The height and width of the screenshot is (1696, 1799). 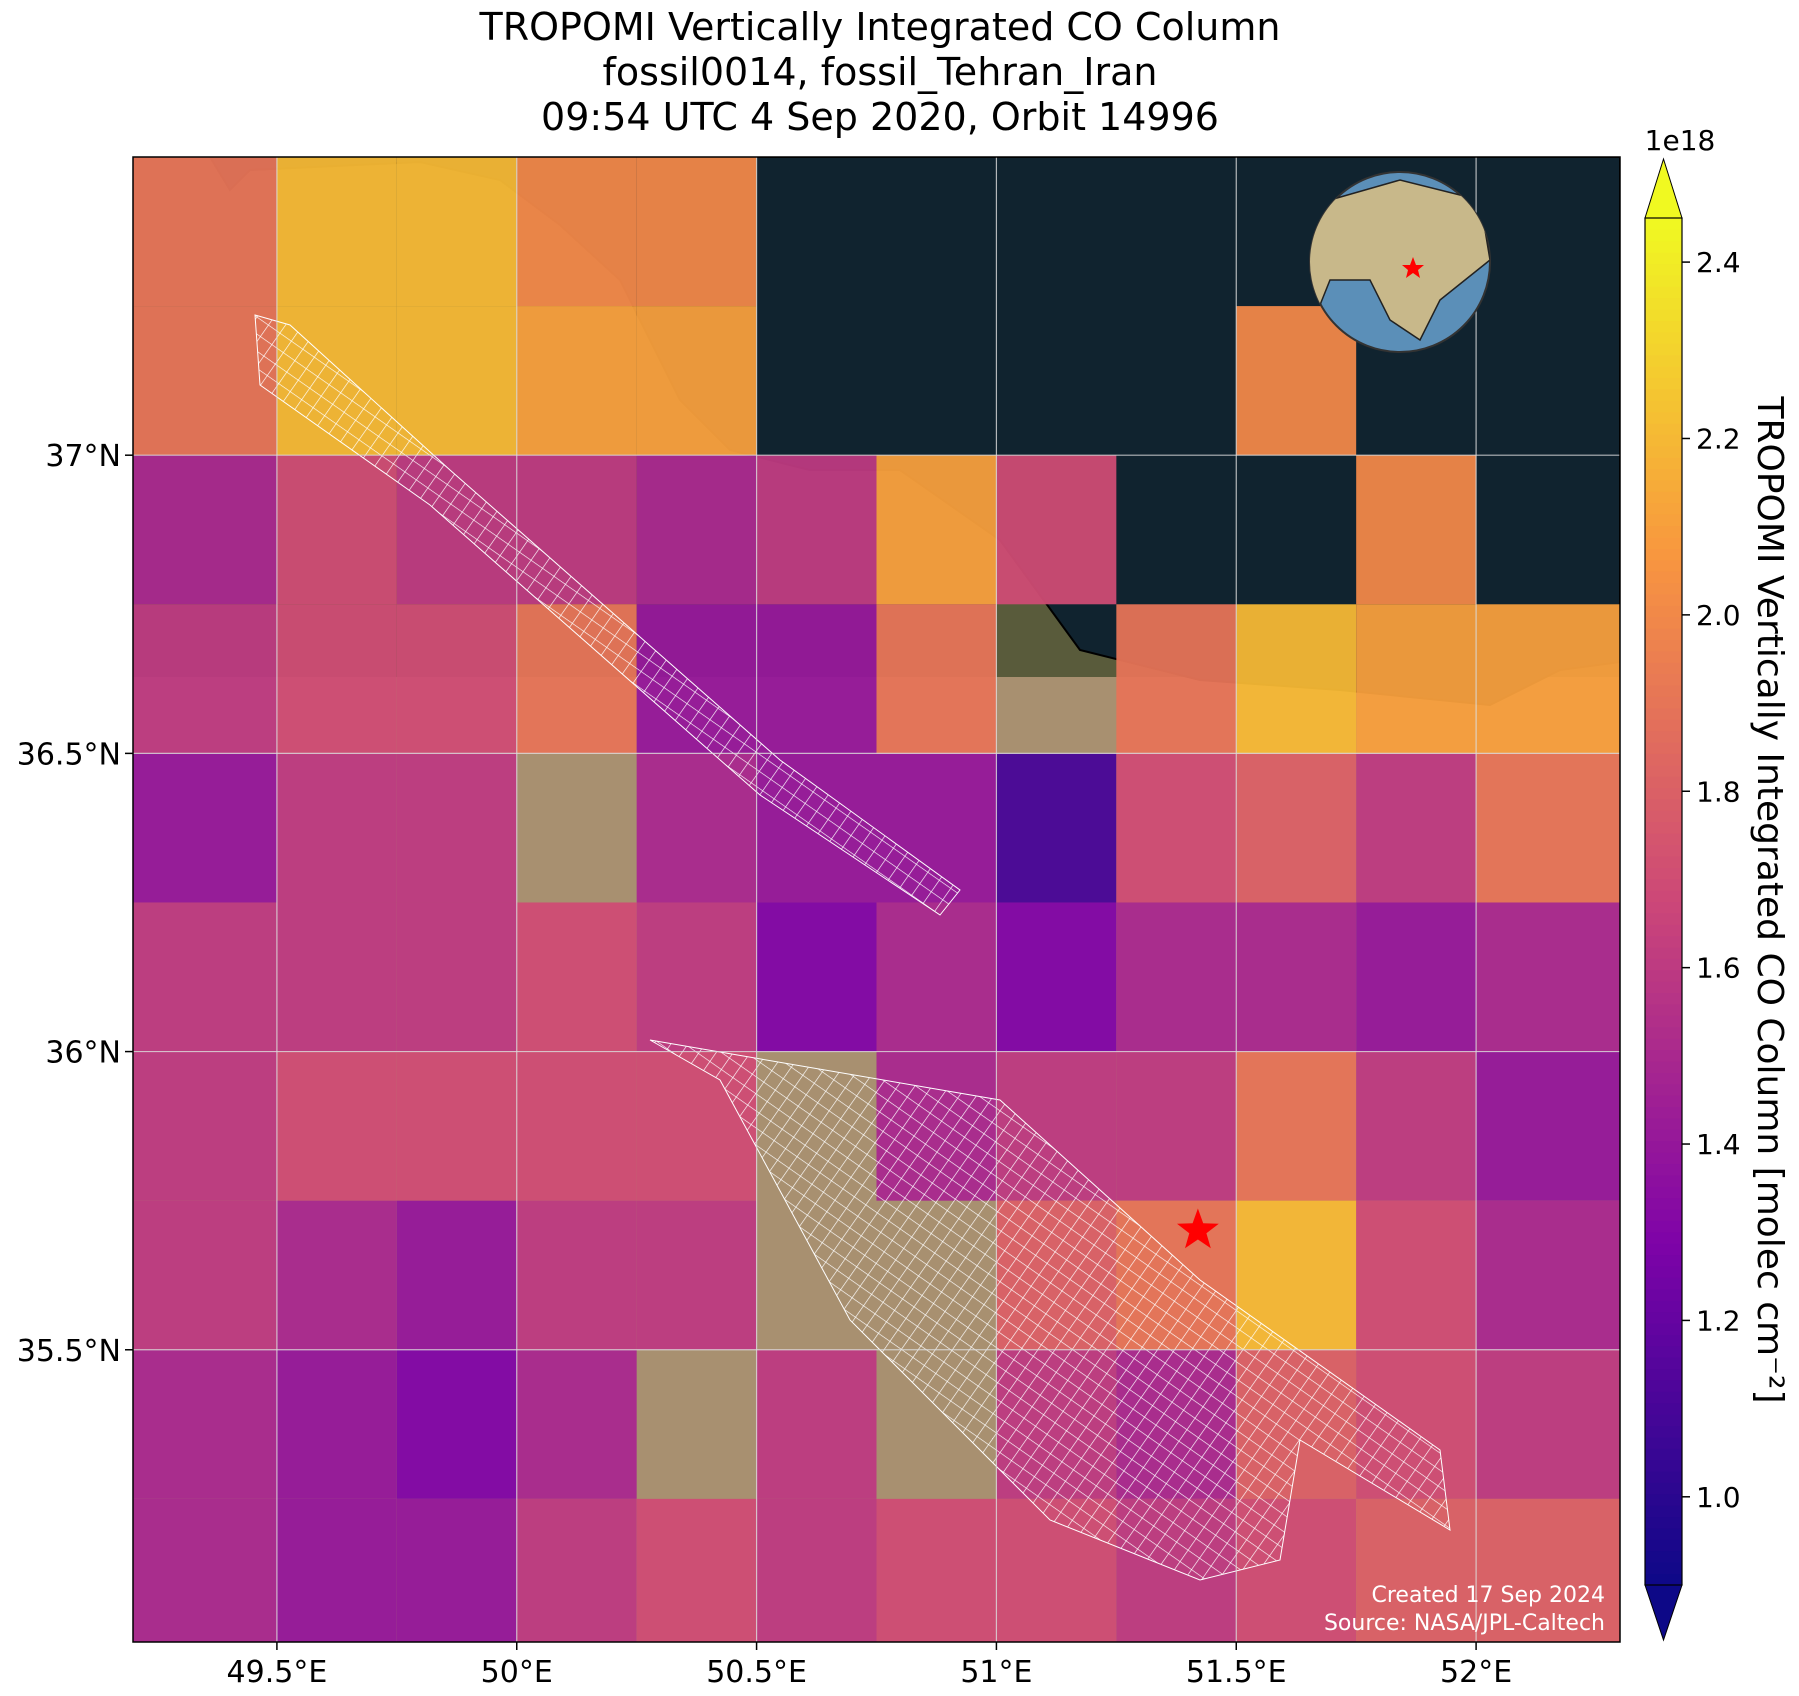 What do you see at coordinates (69, 754) in the screenshot?
I see `y-tick-label: 36.5°N` at bounding box center [69, 754].